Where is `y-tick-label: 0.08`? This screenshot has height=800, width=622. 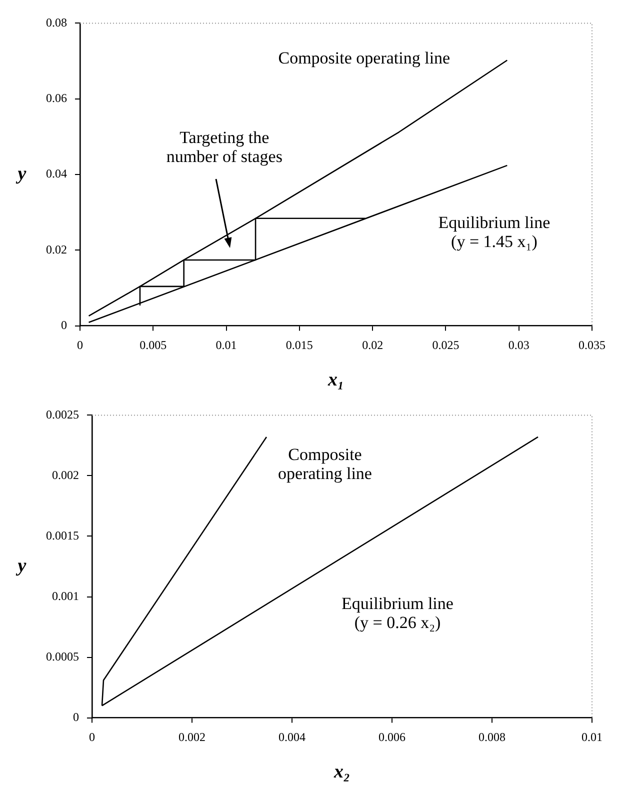 y-tick-label: 0.08 is located at coordinates (56, 22).